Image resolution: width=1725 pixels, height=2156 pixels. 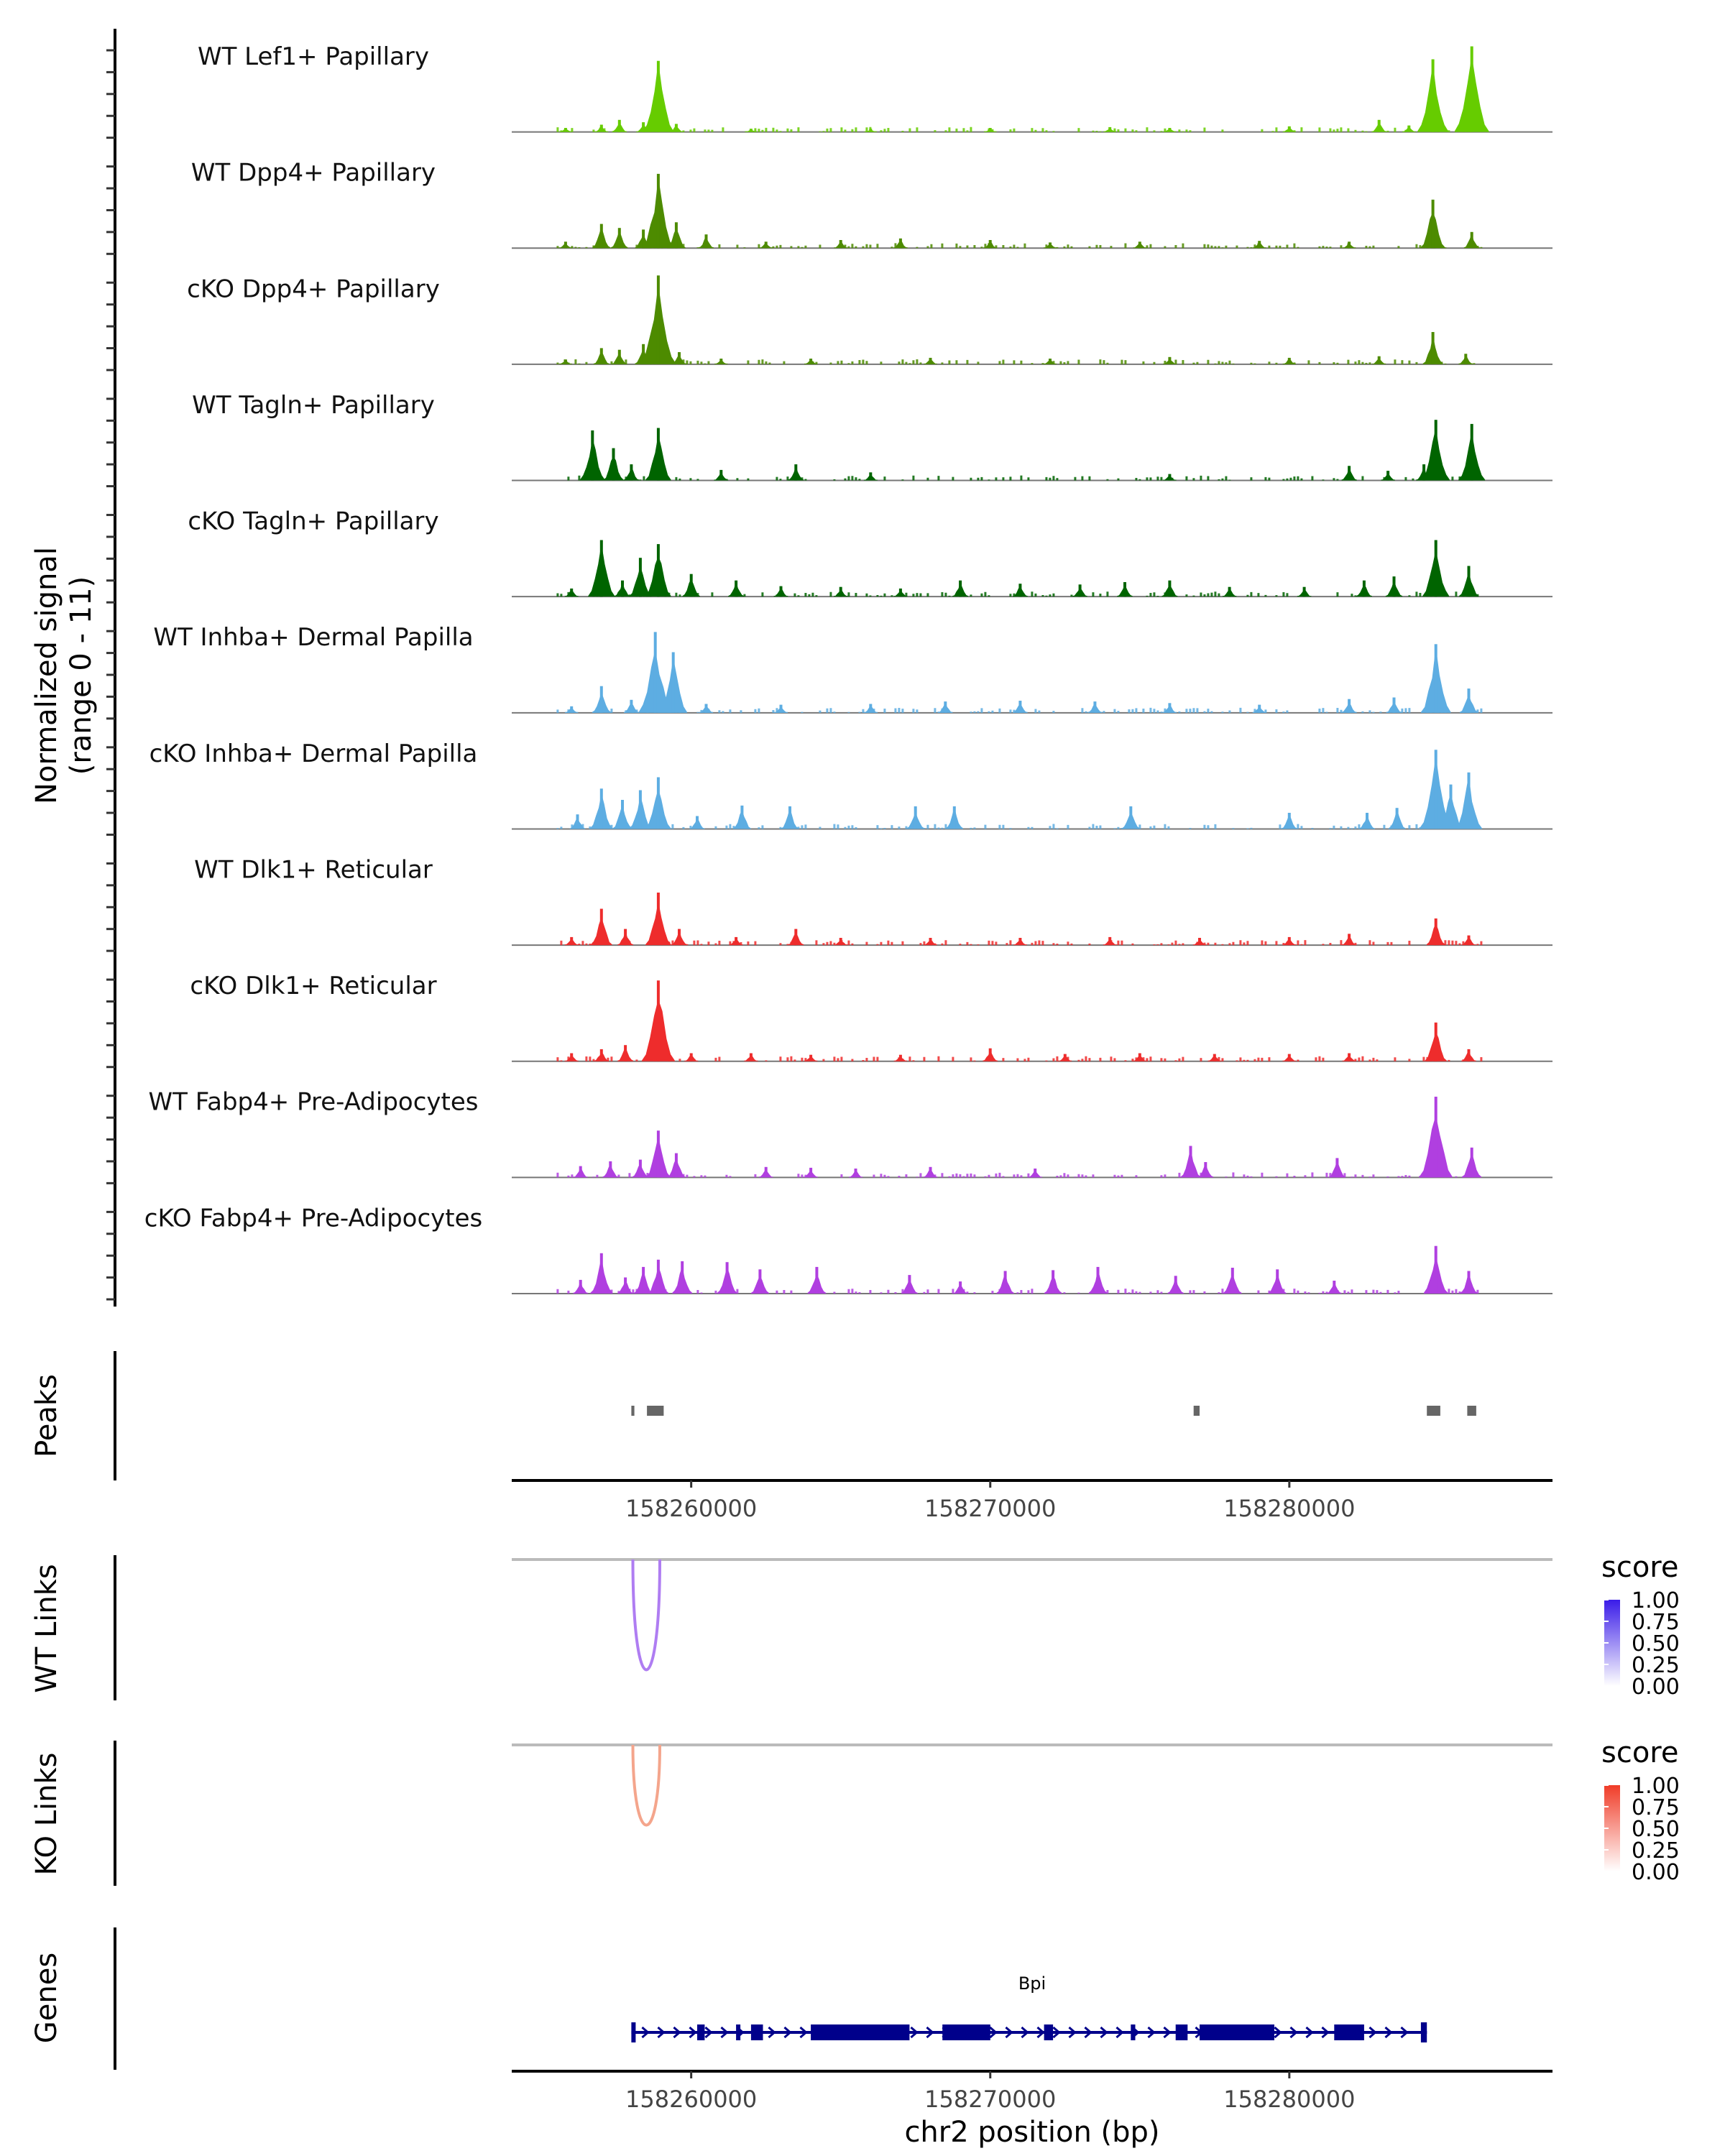 What do you see at coordinates (850, 1133) in the screenshot?
I see `signal-track: WT Fabp4+ Pre-Adipocytes` at bounding box center [850, 1133].